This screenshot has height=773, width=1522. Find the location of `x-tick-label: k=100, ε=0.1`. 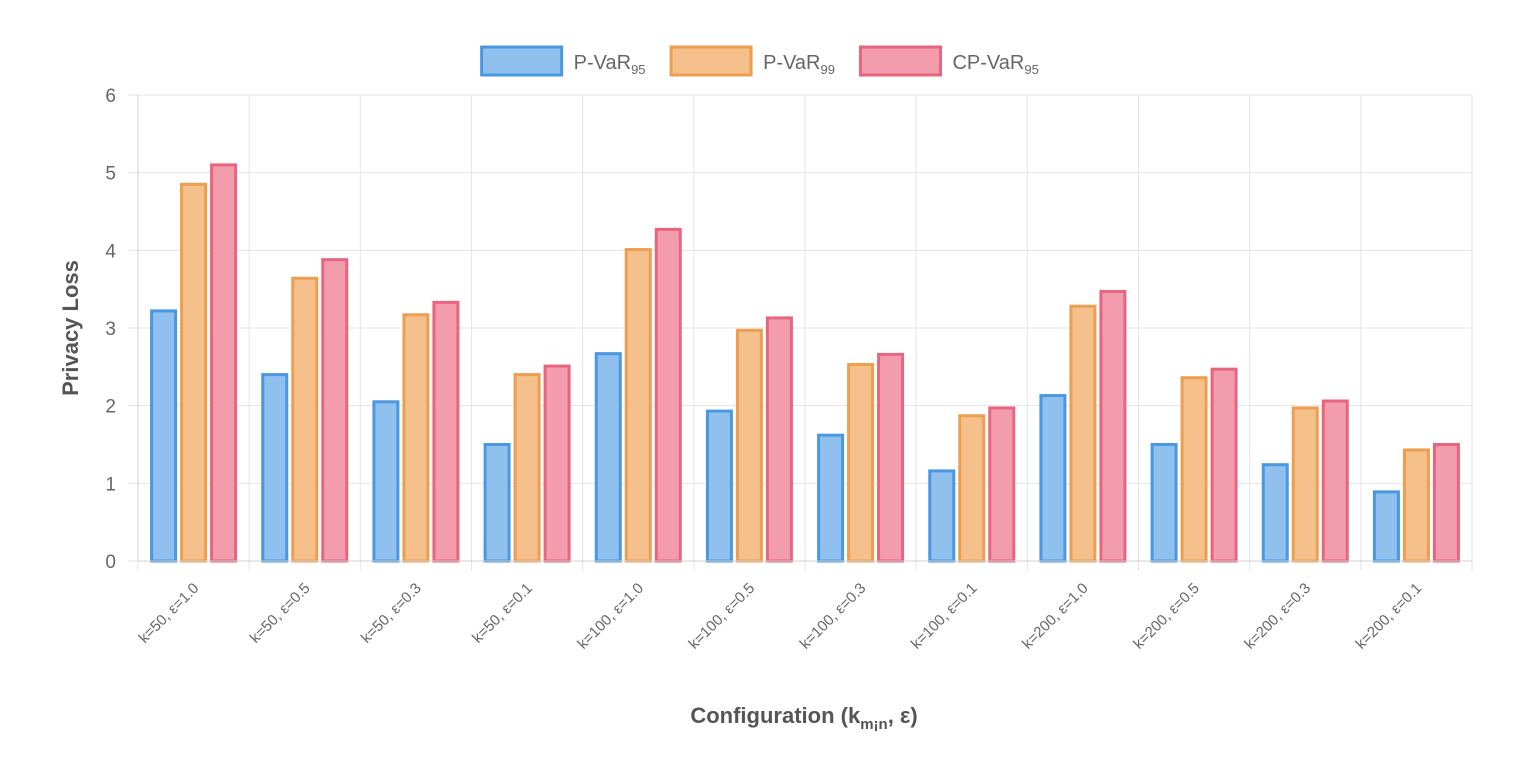

x-tick-label: k=100, ε=0.1 is located at coordinates (944, 616).